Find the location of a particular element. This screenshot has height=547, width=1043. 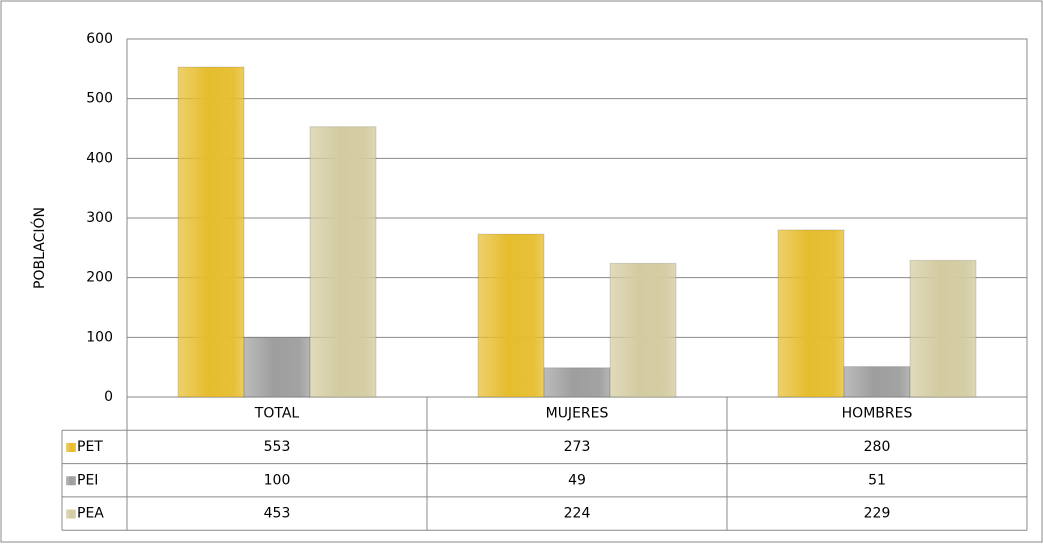

y-tick-label: 600 is located at coordinates (99, 39).